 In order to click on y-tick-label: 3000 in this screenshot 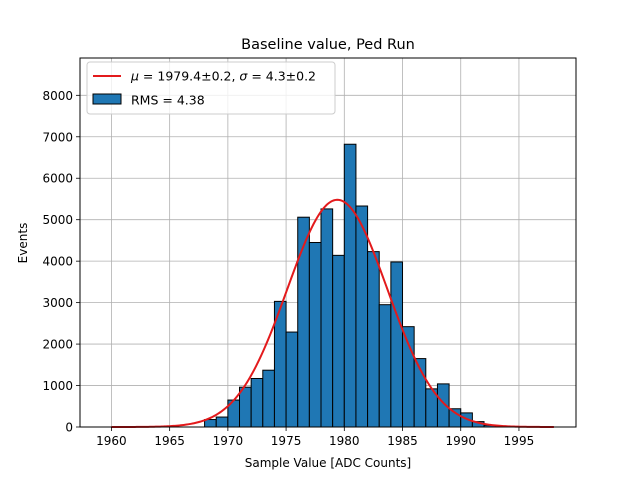, I will do `click(57, 303)`.